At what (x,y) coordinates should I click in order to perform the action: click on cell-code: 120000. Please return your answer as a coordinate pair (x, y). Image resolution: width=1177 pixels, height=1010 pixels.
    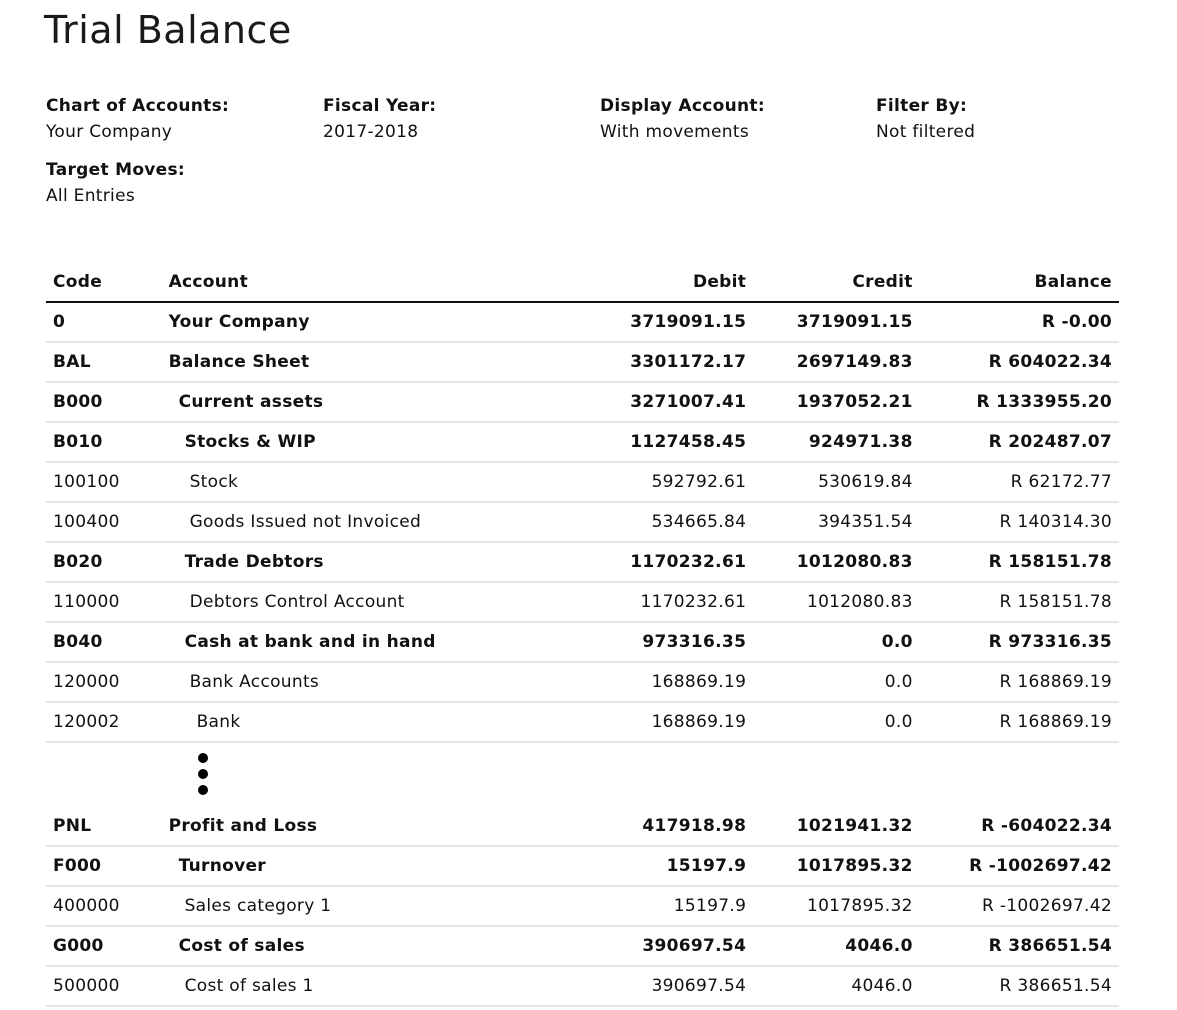
    Looking at the image, I should click on (104, 682).